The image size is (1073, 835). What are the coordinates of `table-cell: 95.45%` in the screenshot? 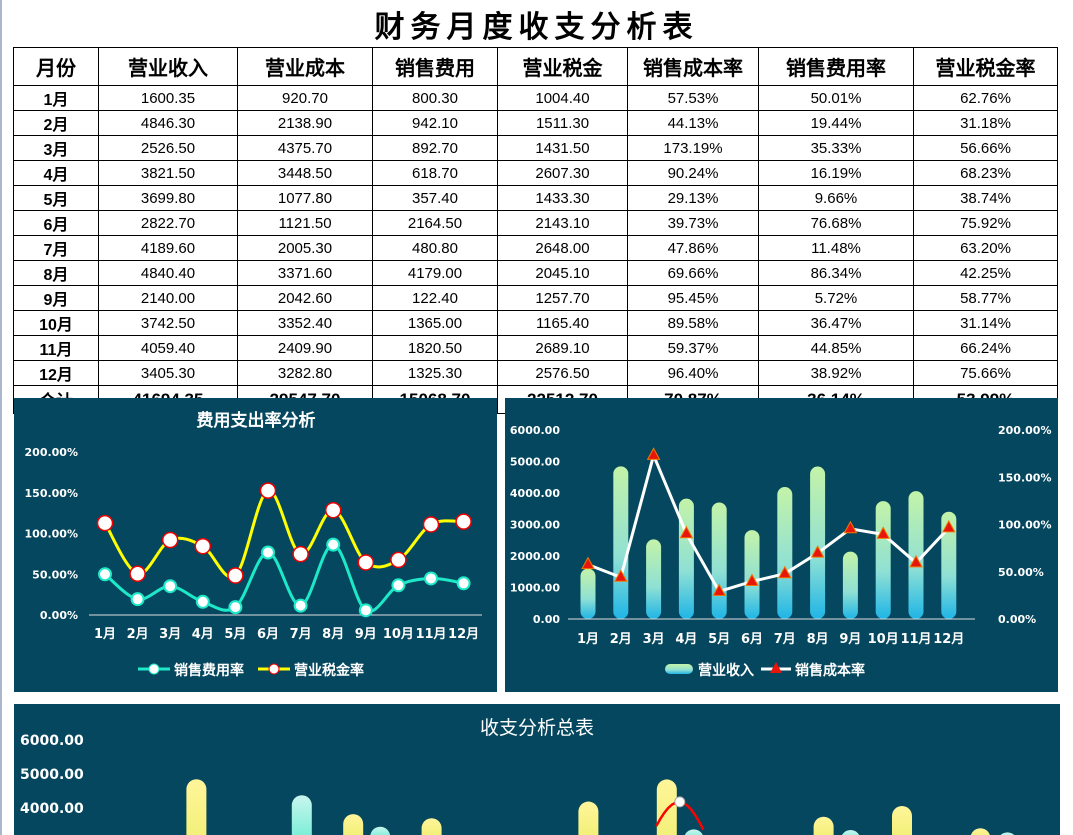 It's located at (693, 298).